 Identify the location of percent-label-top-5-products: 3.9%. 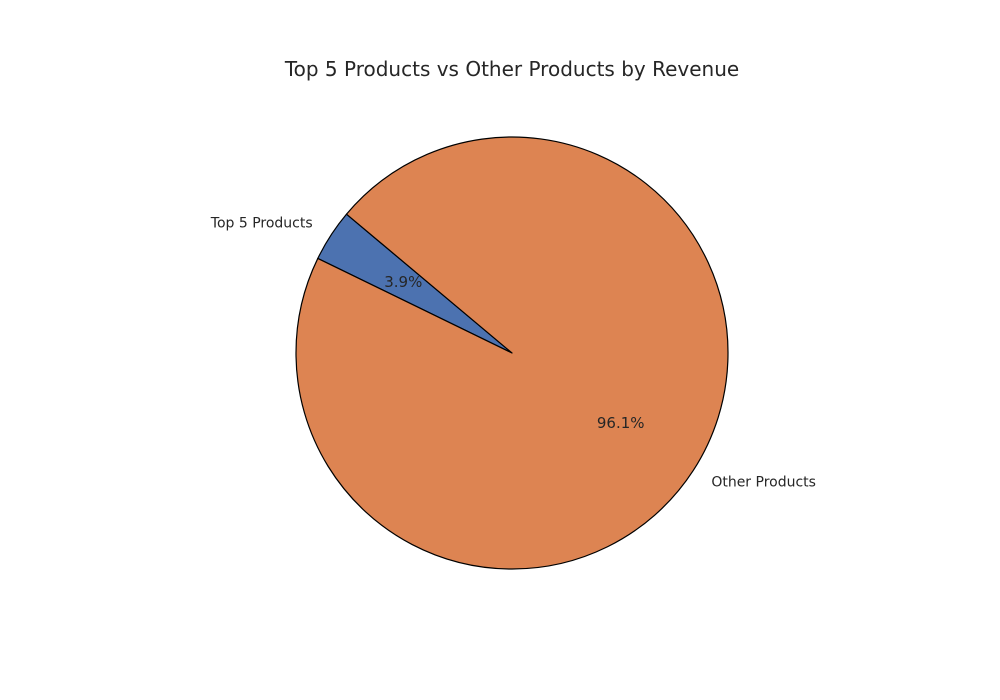
(403, 282).